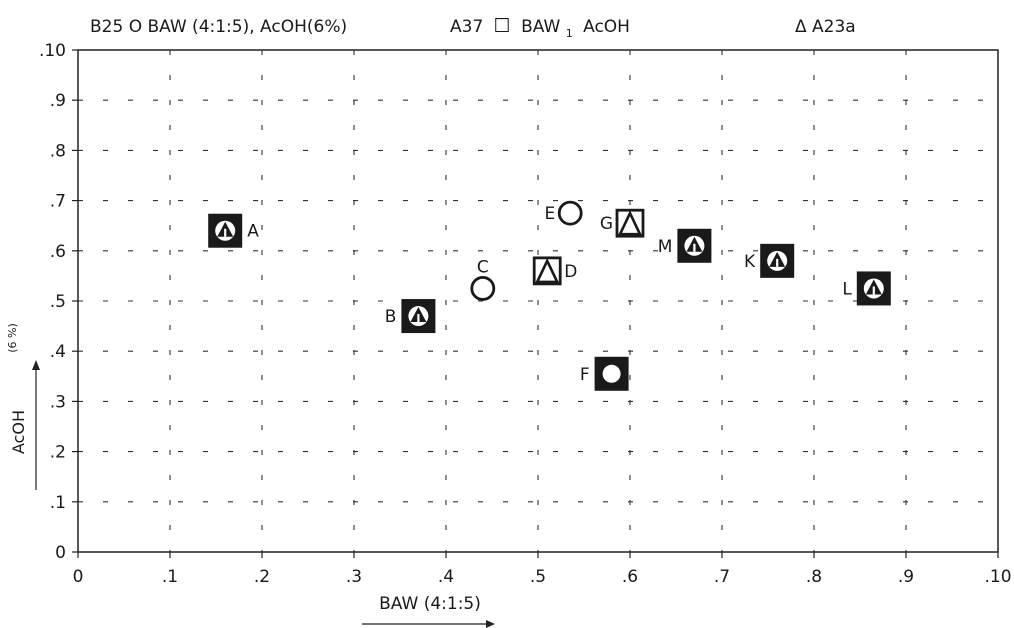 Image resolution: width=1014 pixels, height=628 pixels. What do you see at coordinates (847, 289) in the screenshot?
I see `point-label: L` at bounding box center [847, 289].